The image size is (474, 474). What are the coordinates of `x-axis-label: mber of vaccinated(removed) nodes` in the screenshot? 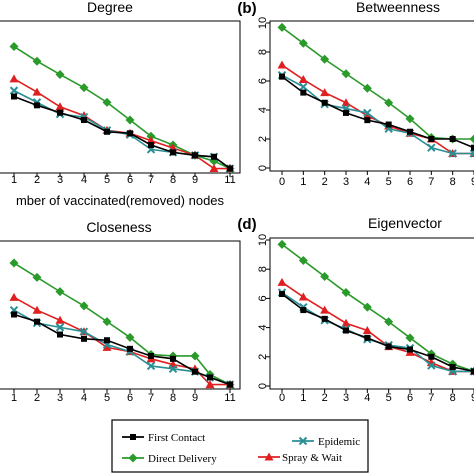 It's located at (120, 200).